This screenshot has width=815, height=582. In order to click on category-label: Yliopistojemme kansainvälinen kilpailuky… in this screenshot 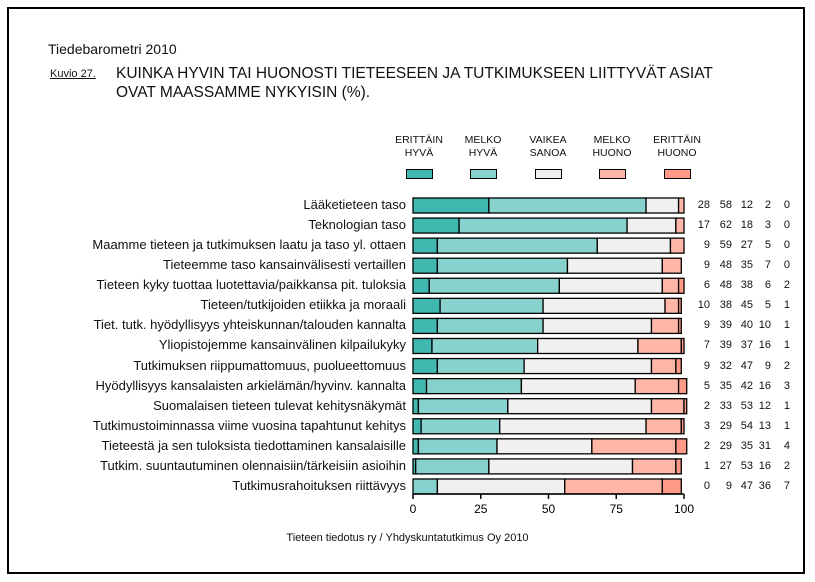, I will do `click(282, 345)`.